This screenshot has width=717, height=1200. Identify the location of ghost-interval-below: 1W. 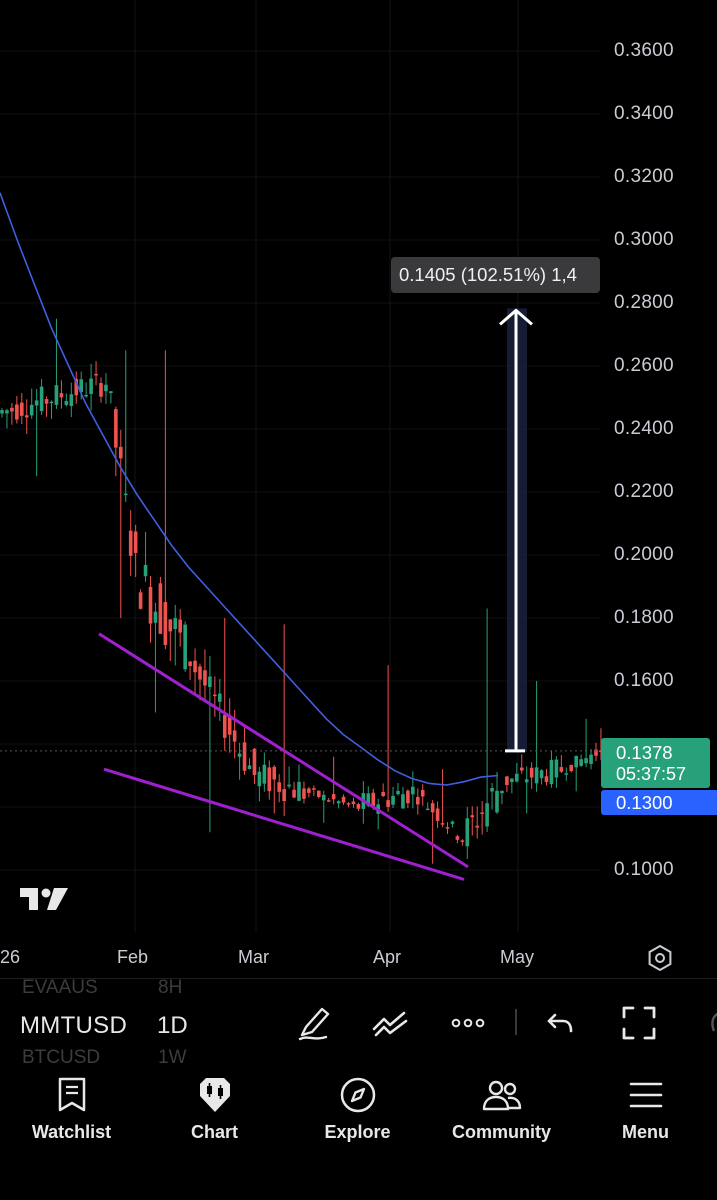
(172, 1057).